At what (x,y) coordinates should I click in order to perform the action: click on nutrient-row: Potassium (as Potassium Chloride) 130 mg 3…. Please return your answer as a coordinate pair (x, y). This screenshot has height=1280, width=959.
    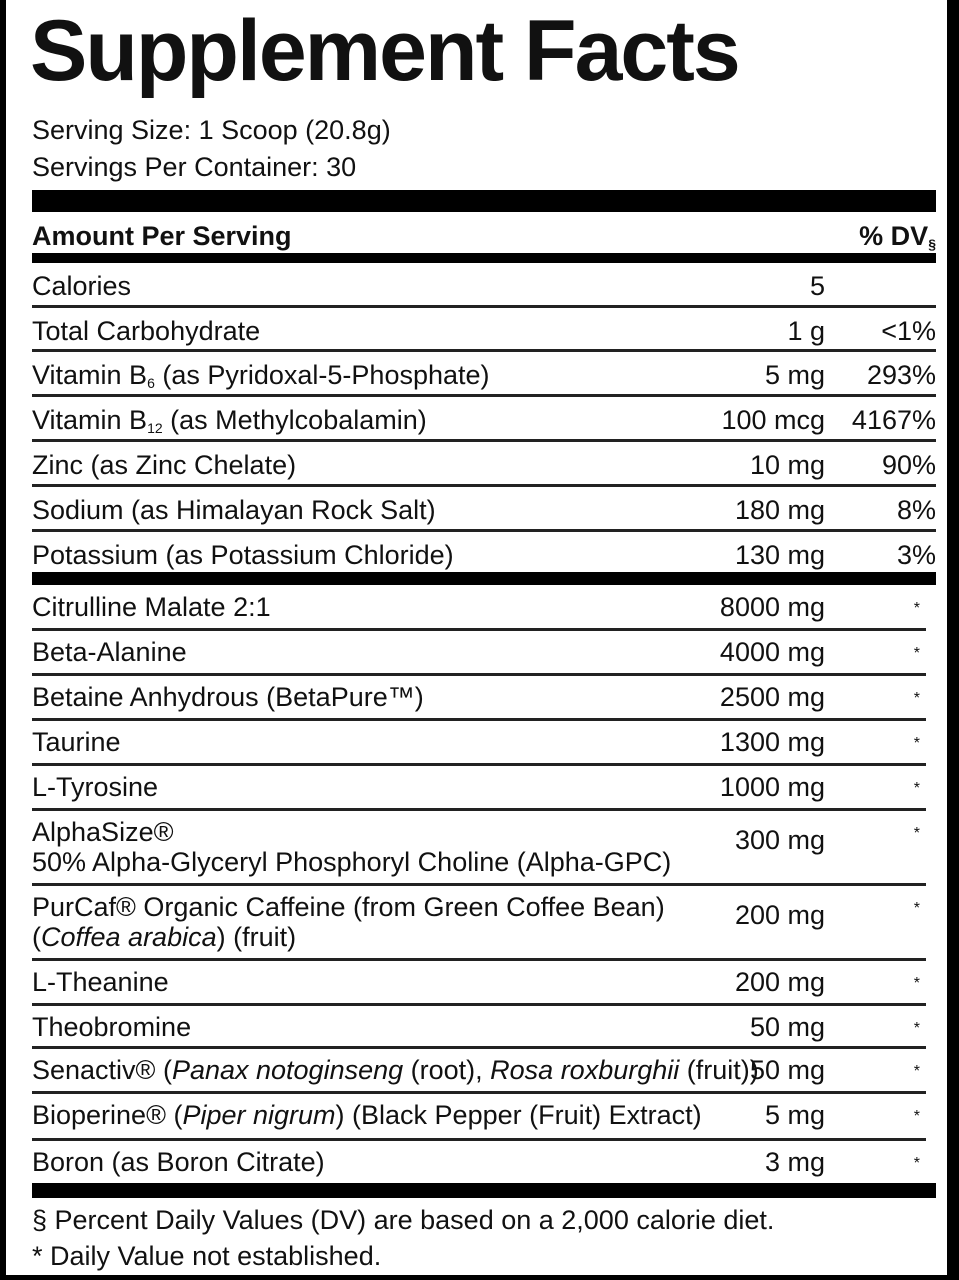
    Looking at the image, I should click on (484, 554).